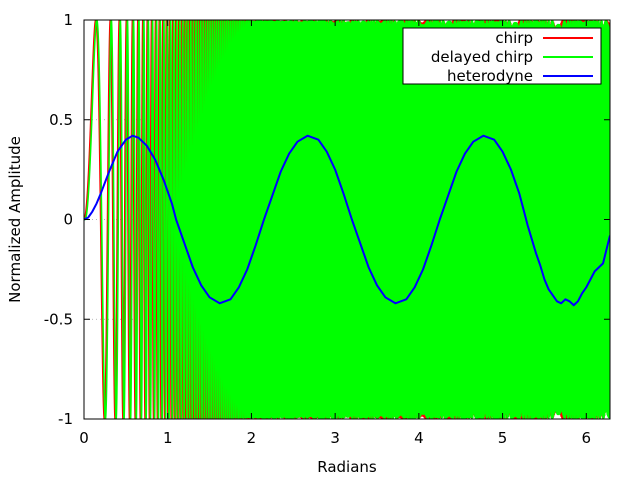 The width and height of the screenshot is (640, 485). What do you see at coordinates (58, 319) in the screenshot?
I see `y-tick-label: -0.5` at bounding box center [58, 319].